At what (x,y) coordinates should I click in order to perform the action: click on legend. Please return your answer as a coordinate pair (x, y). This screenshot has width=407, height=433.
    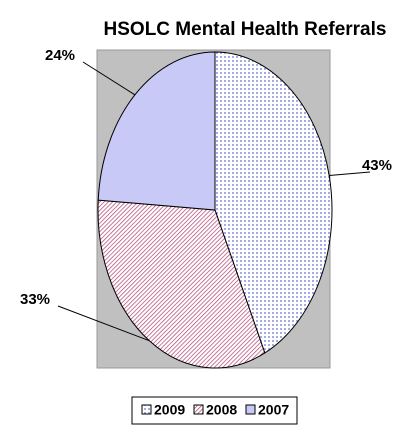
    Looking at the image, I should click on (214, 410).